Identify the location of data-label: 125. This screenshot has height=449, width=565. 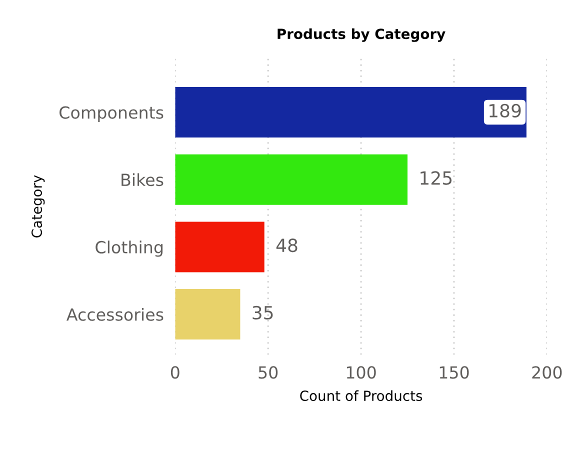
(436, 178).